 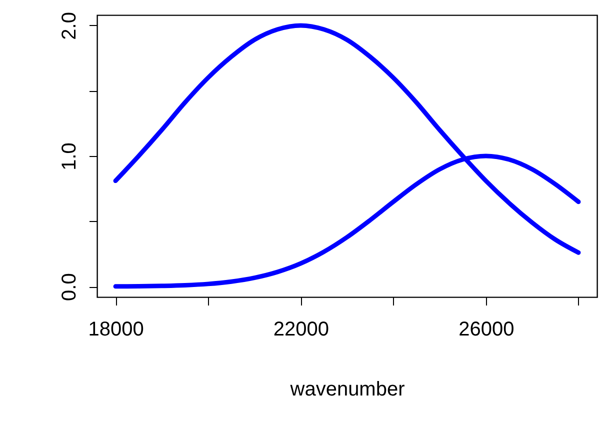 I want to click on x-tick-label: 26000, so click(x=486, y=329).